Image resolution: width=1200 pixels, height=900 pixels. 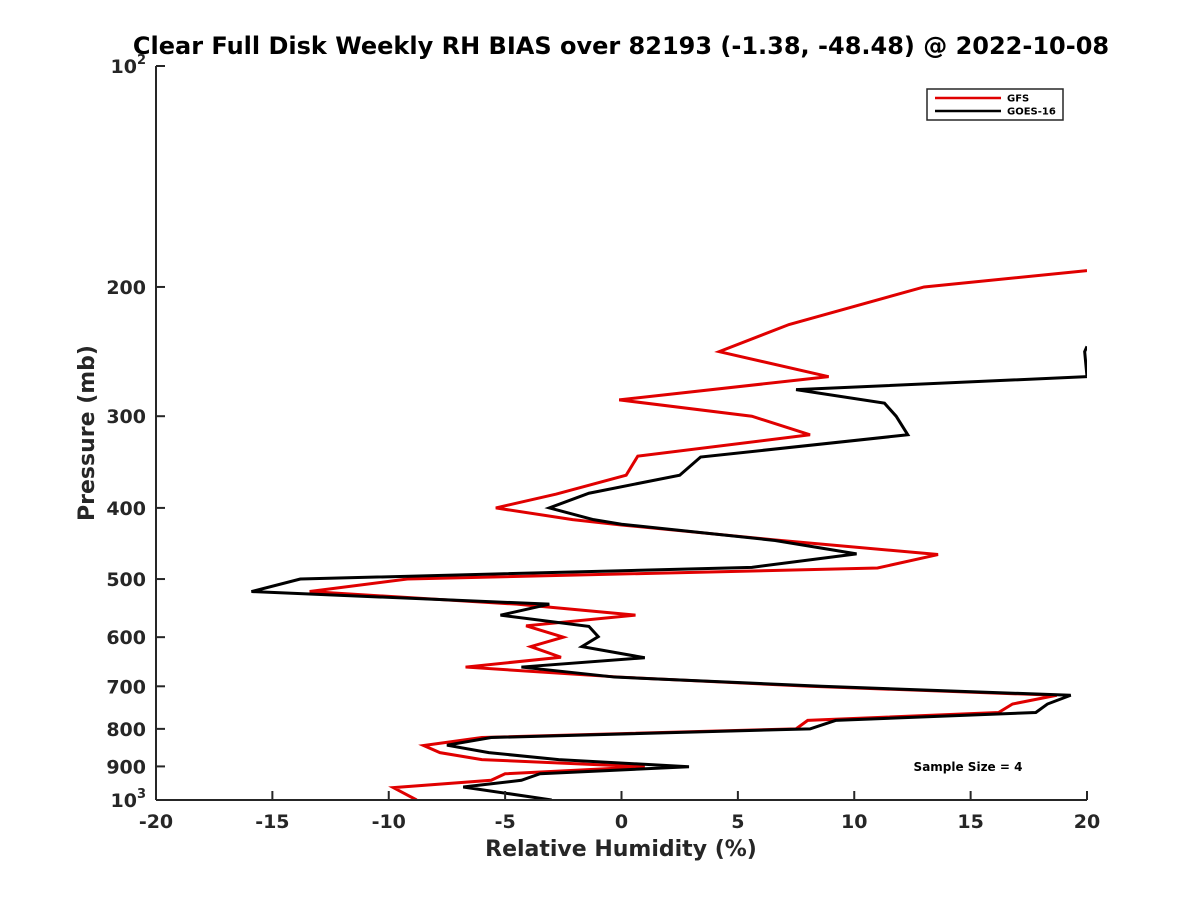 I want to click on x-tick-label: 0, so click(x=621, y=822).